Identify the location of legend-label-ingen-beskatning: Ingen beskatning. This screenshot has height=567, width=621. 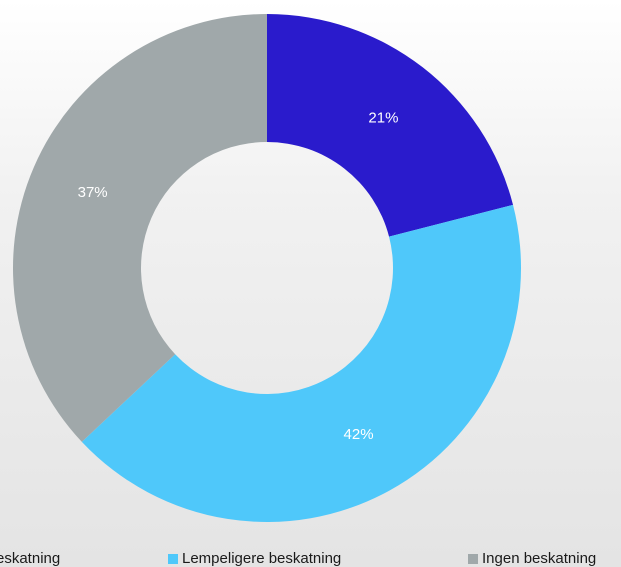
(539, 558).